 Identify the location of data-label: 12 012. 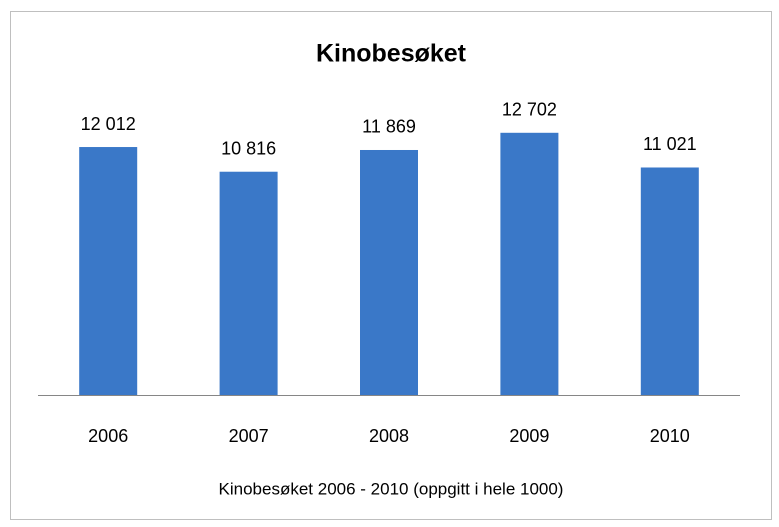
(108, 124).